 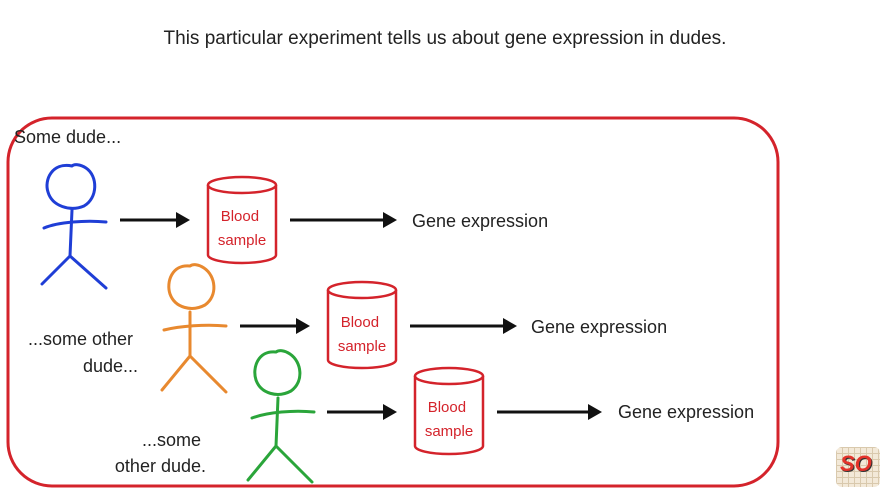 I want to click on blood-sample-label-3: Blood sample, so click(x=449, y=419).